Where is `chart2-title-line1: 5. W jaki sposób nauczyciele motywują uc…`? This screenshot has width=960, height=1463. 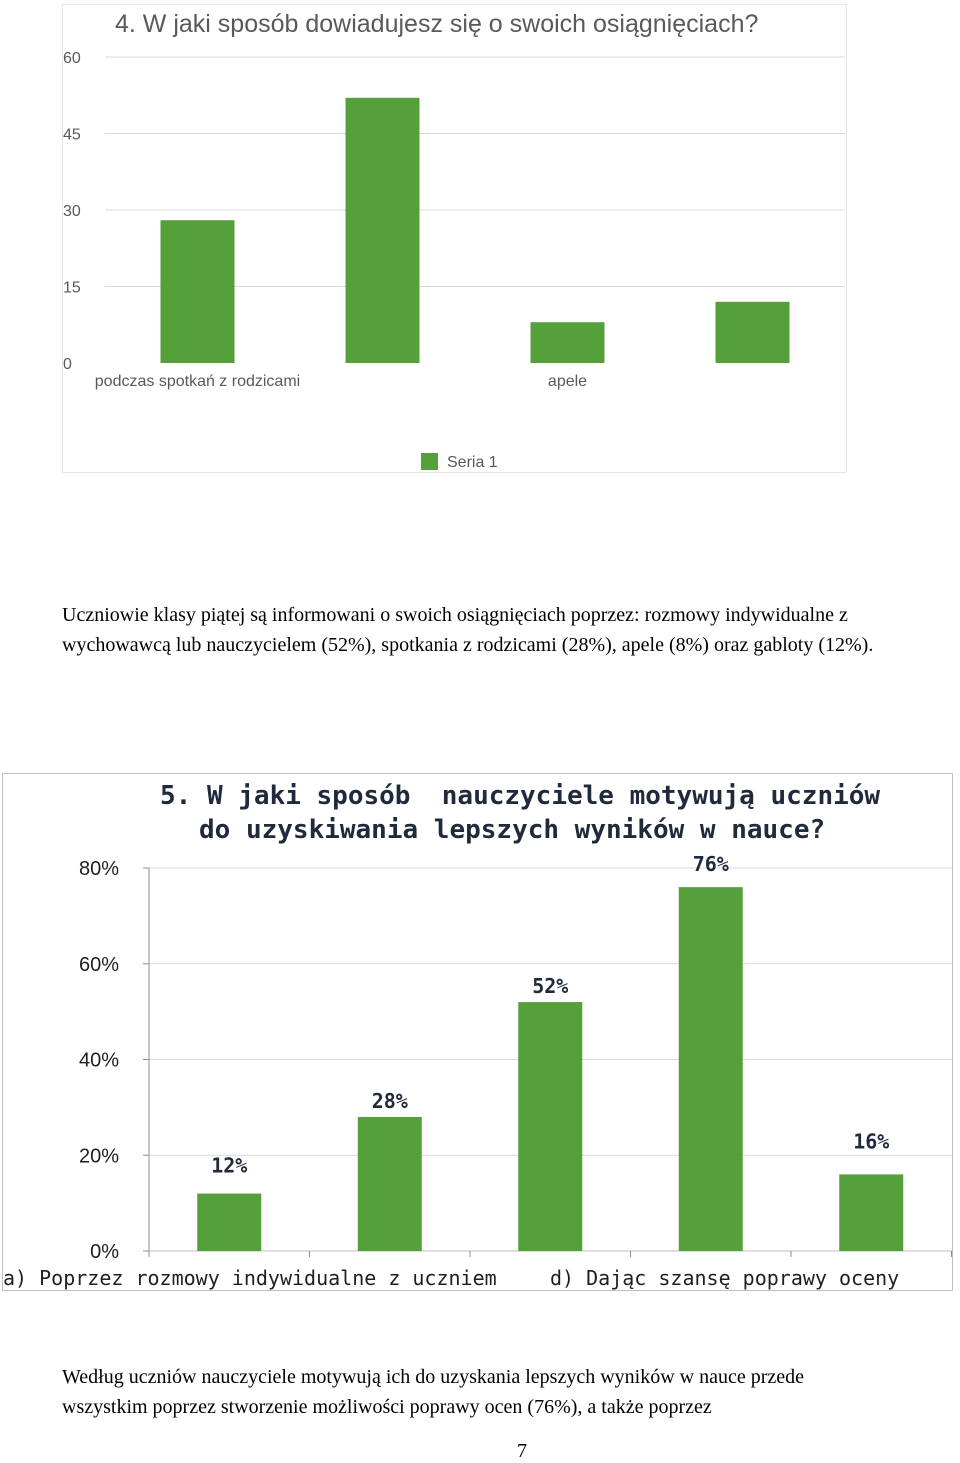 chart2-title-line1: 5. W jaki sposób nauczyciele motywują uc… is located at coordinates (520, 796).